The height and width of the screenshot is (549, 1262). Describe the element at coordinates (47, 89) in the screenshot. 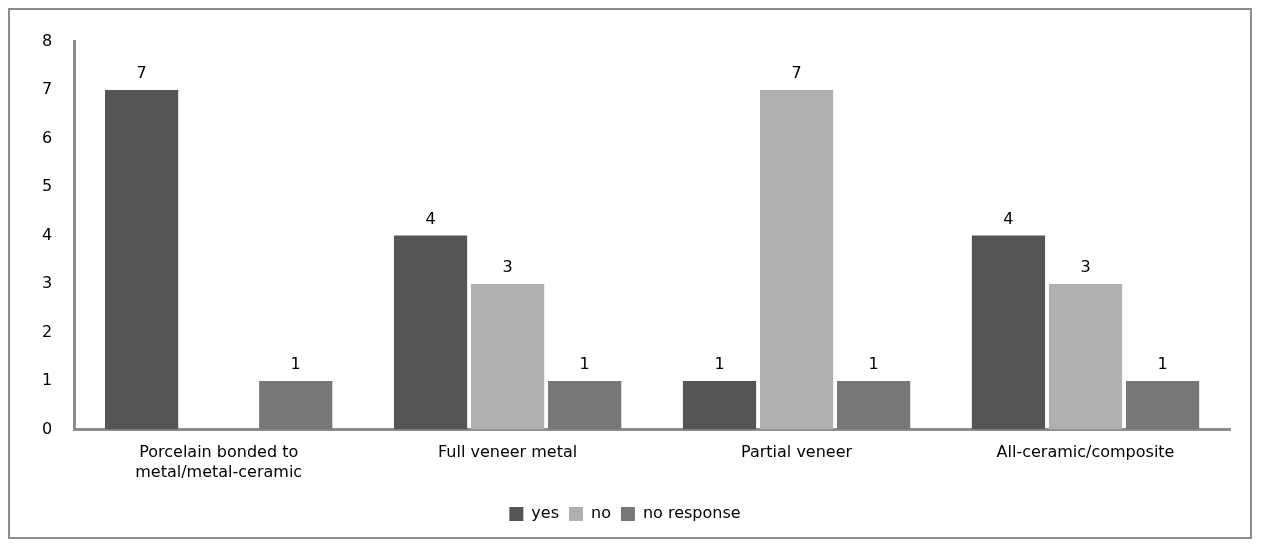

I see `y-tick-label: 7` at that location.